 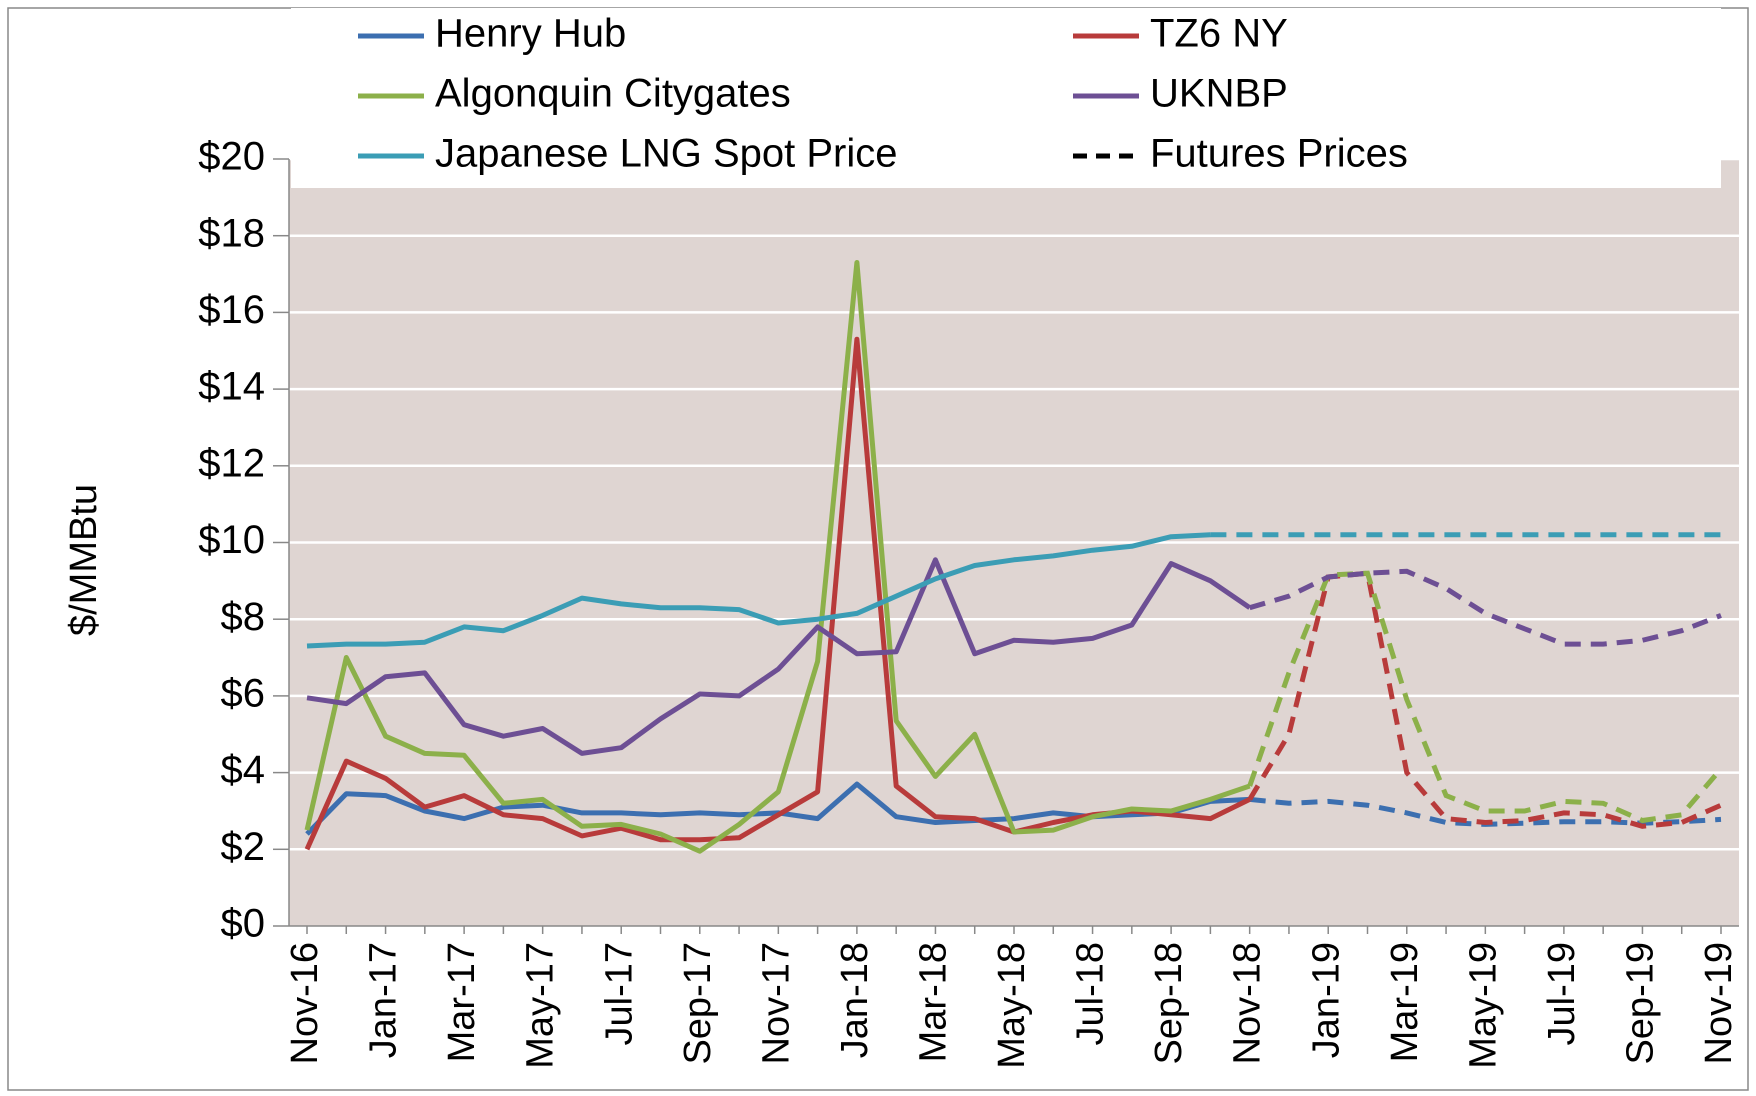 I want to click on x-tick-label: Jul-17, so click(x=619, y=994).